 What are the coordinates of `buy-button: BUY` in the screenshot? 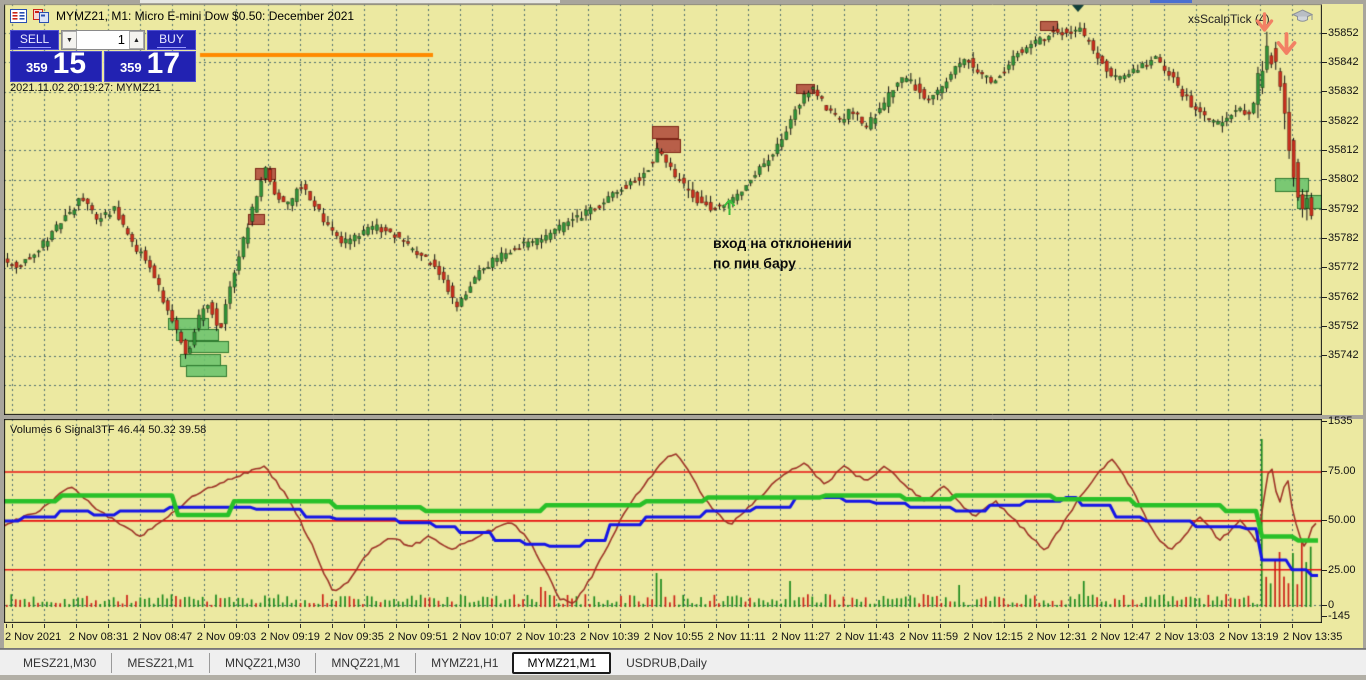 It's located at (171, 40).